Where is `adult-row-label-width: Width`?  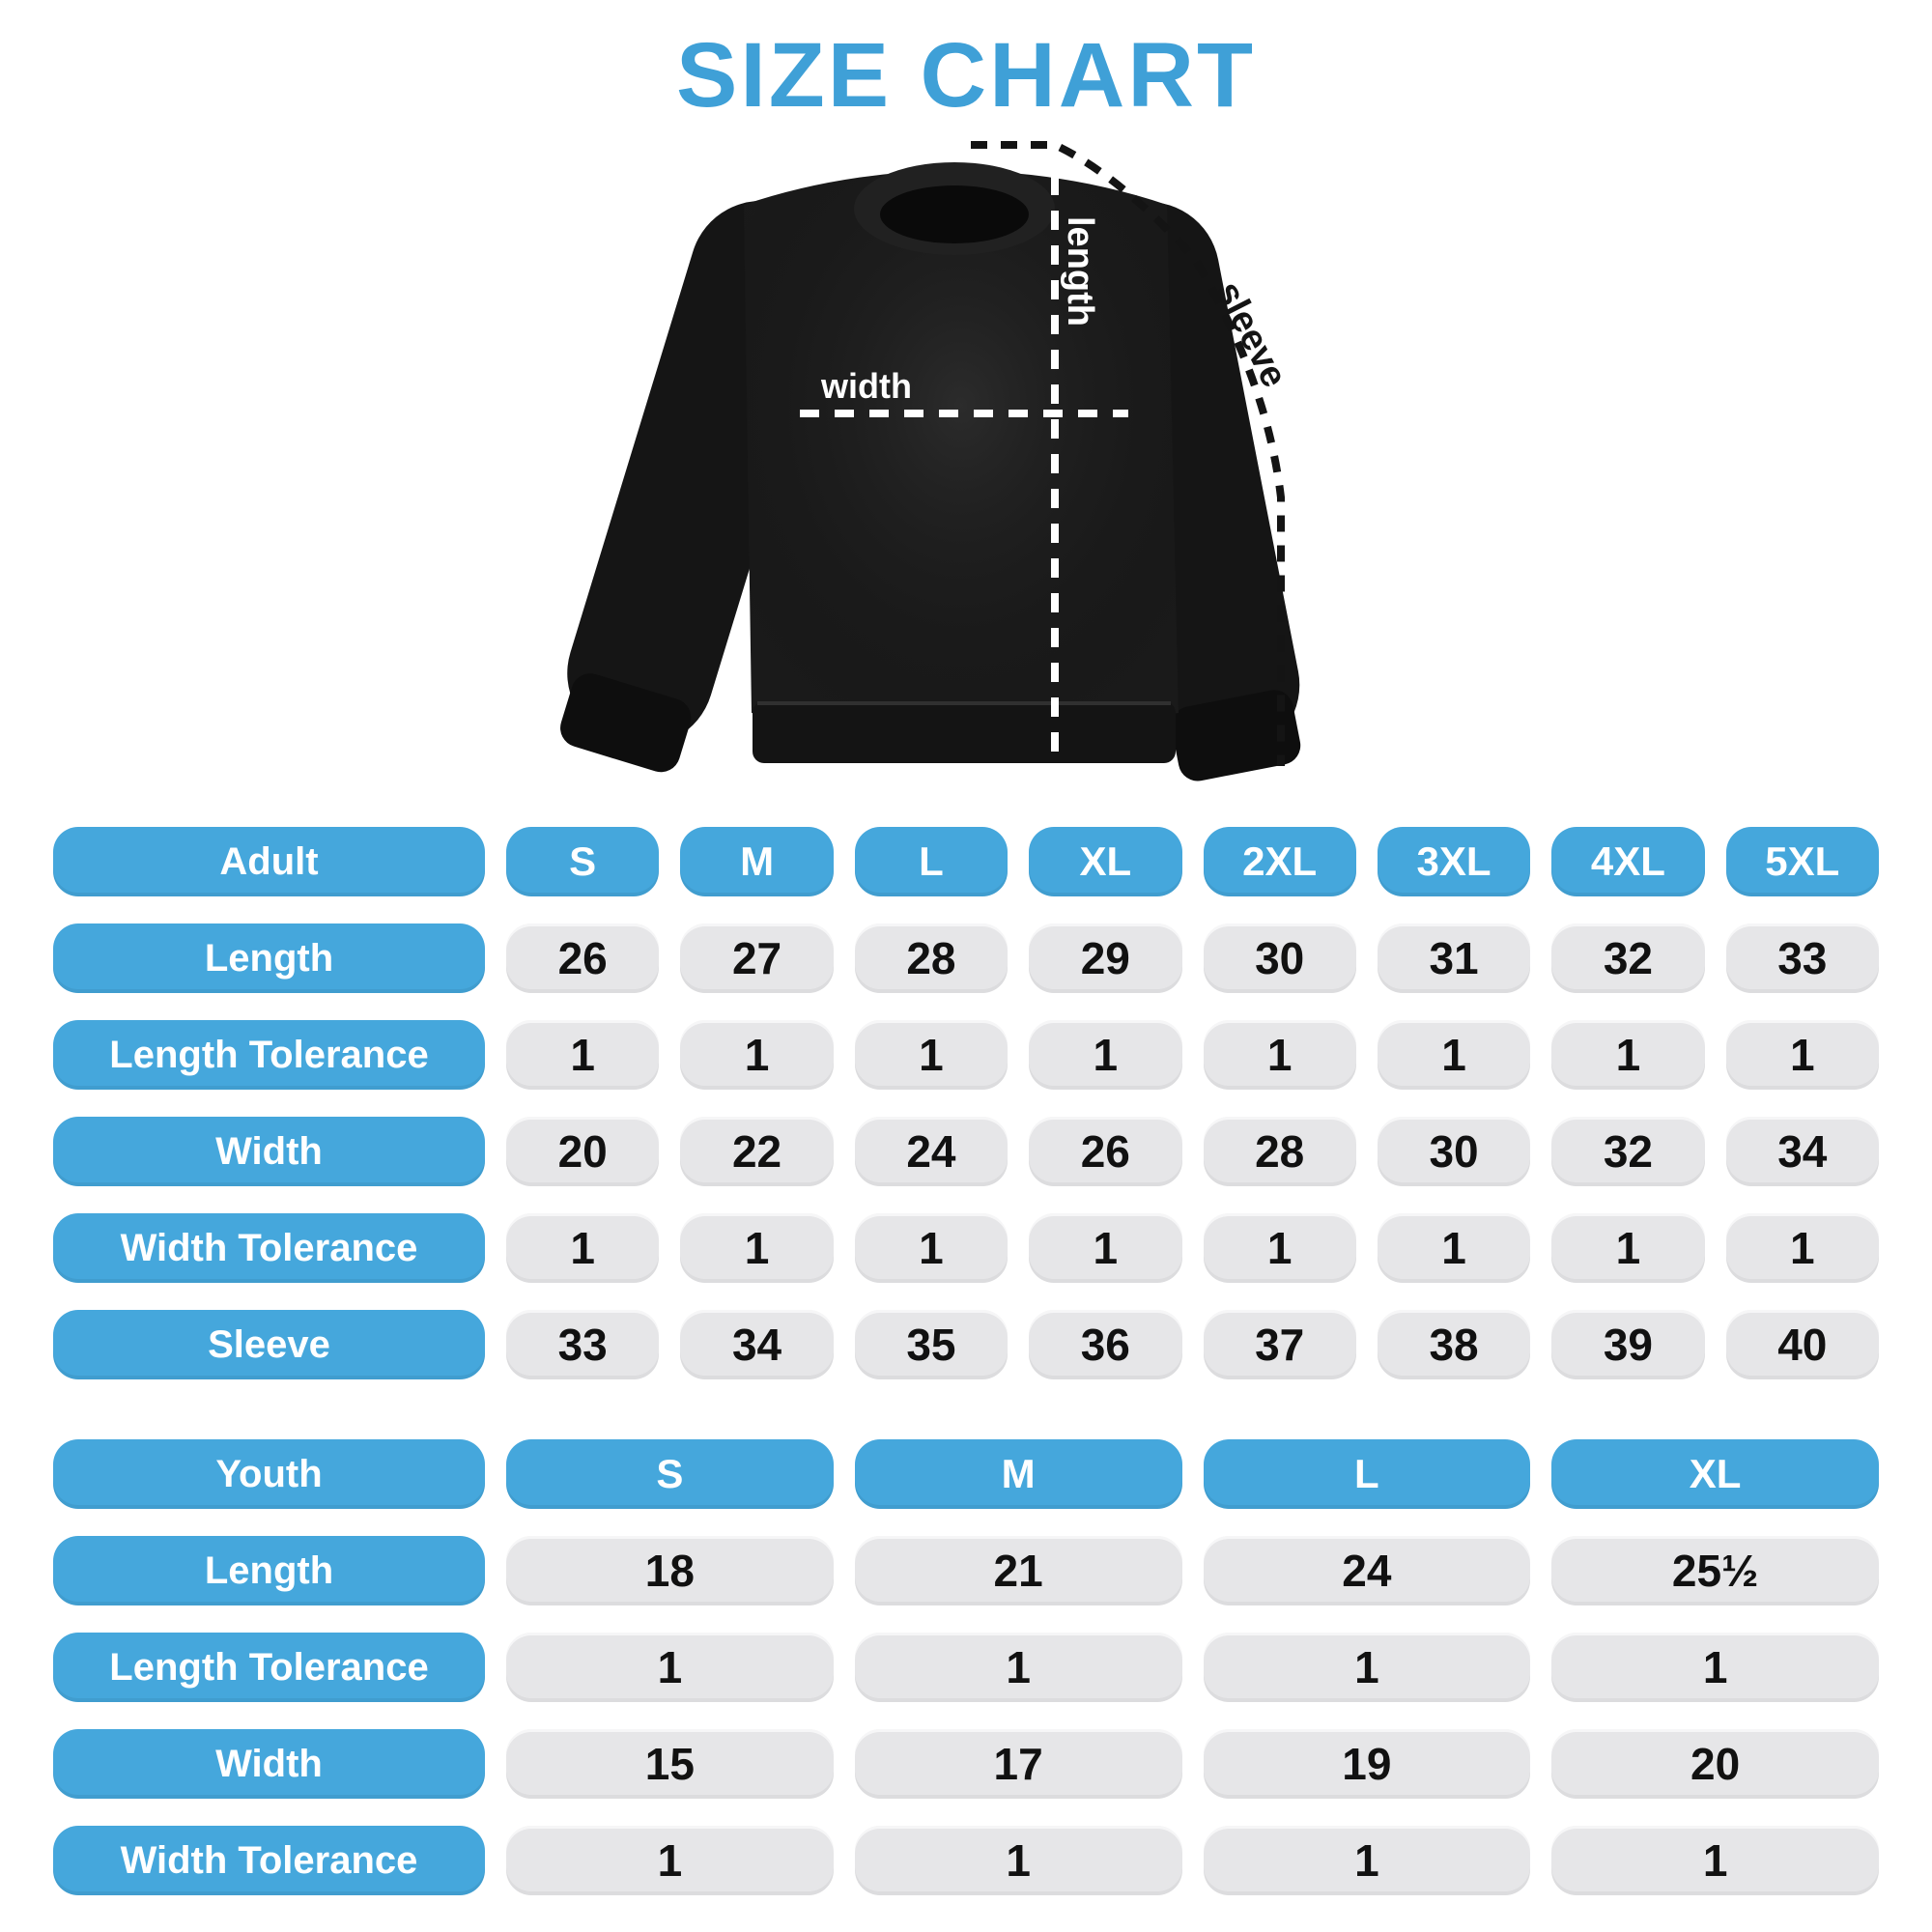 adult-row-label-width: Width is located at coordinates (269, 1151).